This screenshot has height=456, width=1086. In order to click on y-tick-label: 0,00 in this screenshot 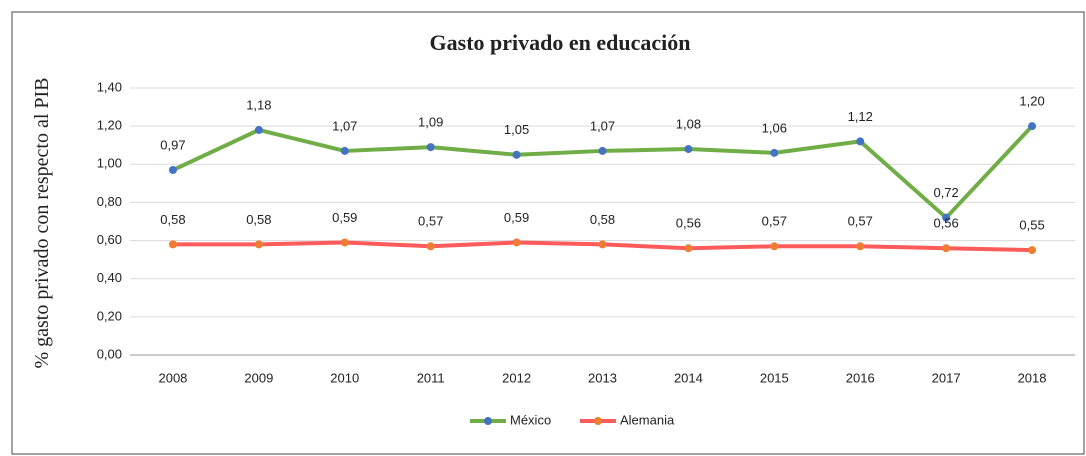, I will do `click(109, 353)`.